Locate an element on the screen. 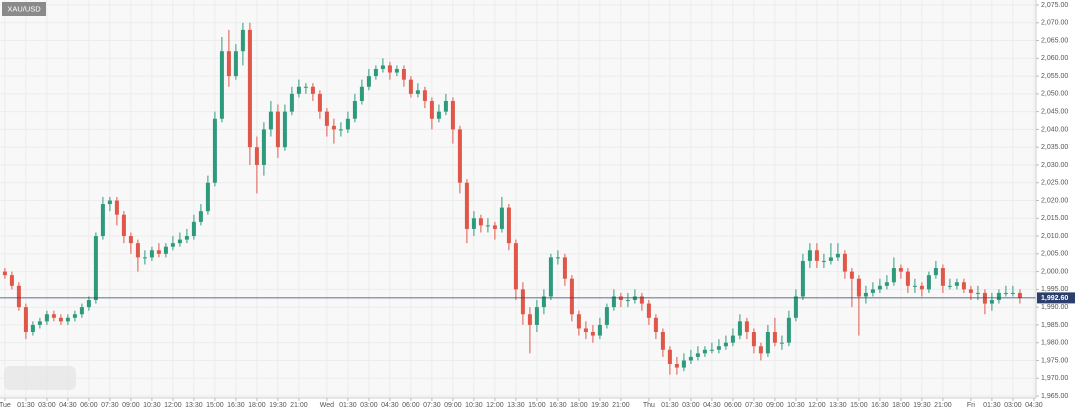 This screenshot has width=1080, height=412. x-tick-label: 04:30 is located at coordinates (712, 405).